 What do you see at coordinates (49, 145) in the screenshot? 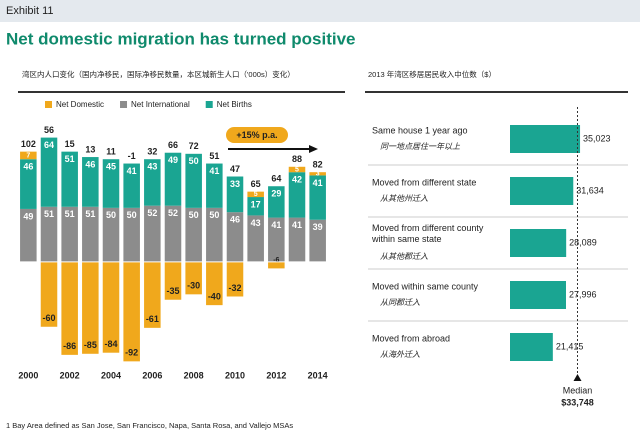
I see `segment-label: 64` at bounding box center [49, 145].